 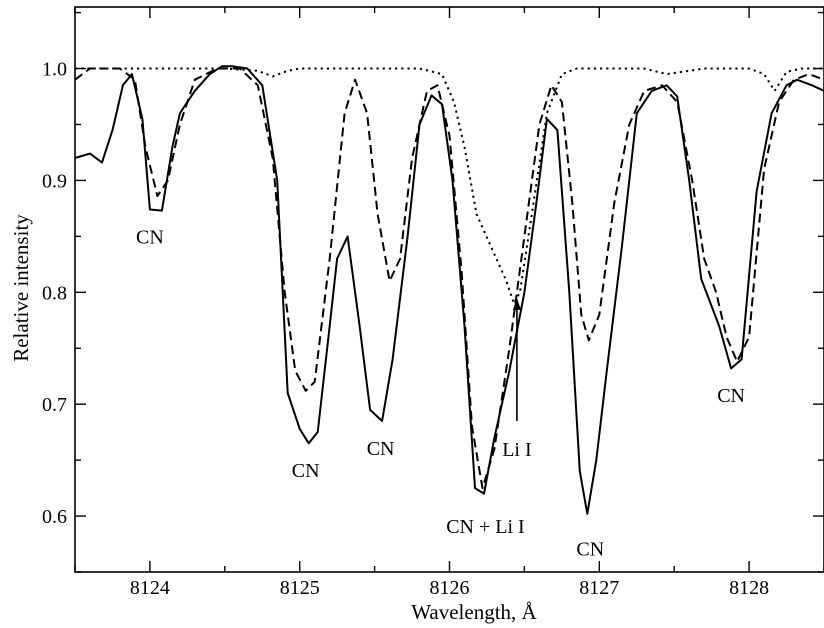 I want to click on x-tick-label: 8124, so click(x=150, y=588).